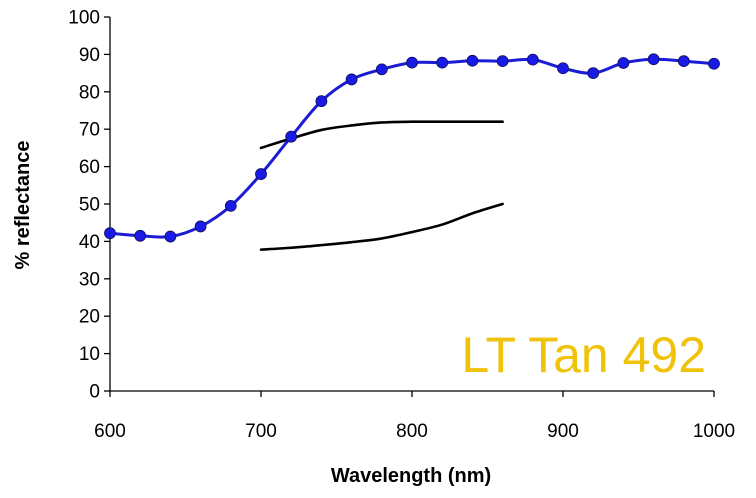  What do you see at coordinates (89, 205) in the screenshot?
I see `y-tick-label: 50` at bounding box center [89, 205].